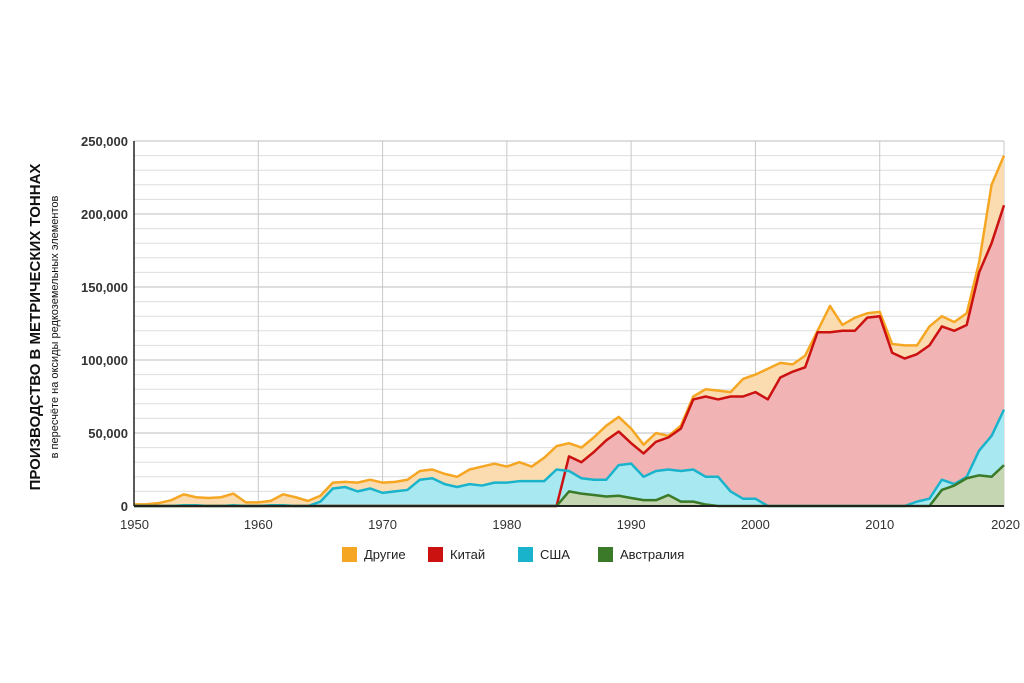 Image resolution: width=1024 pixels, height=683 pixels. Describe the element at coordinates (124, 506) in the screenshot. I see `y-tick-label: 0` at that location.